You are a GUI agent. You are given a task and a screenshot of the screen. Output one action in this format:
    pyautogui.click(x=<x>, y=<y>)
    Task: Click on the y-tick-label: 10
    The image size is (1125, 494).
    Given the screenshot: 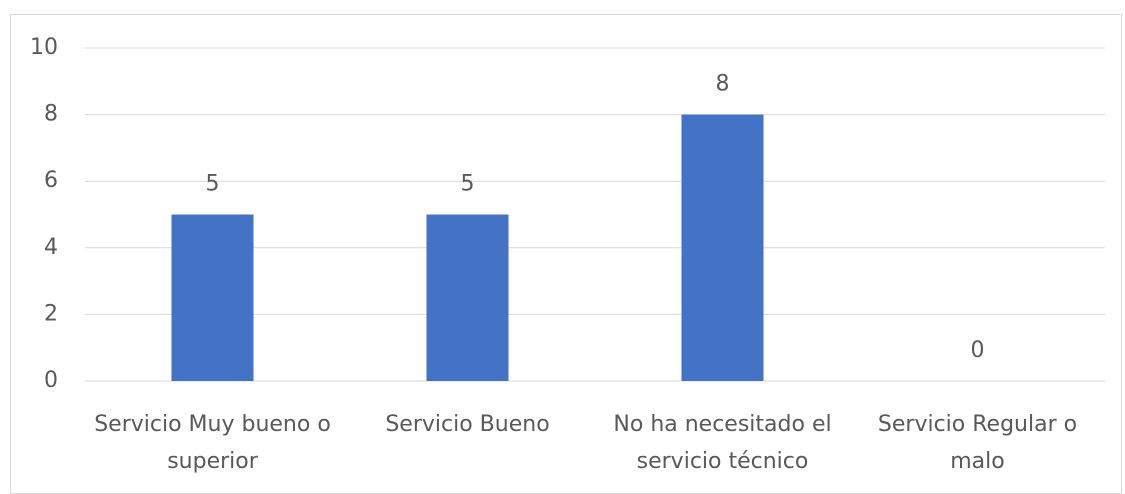 What is the action you would take?
    pyautogui.click(x=44, y=47)
    